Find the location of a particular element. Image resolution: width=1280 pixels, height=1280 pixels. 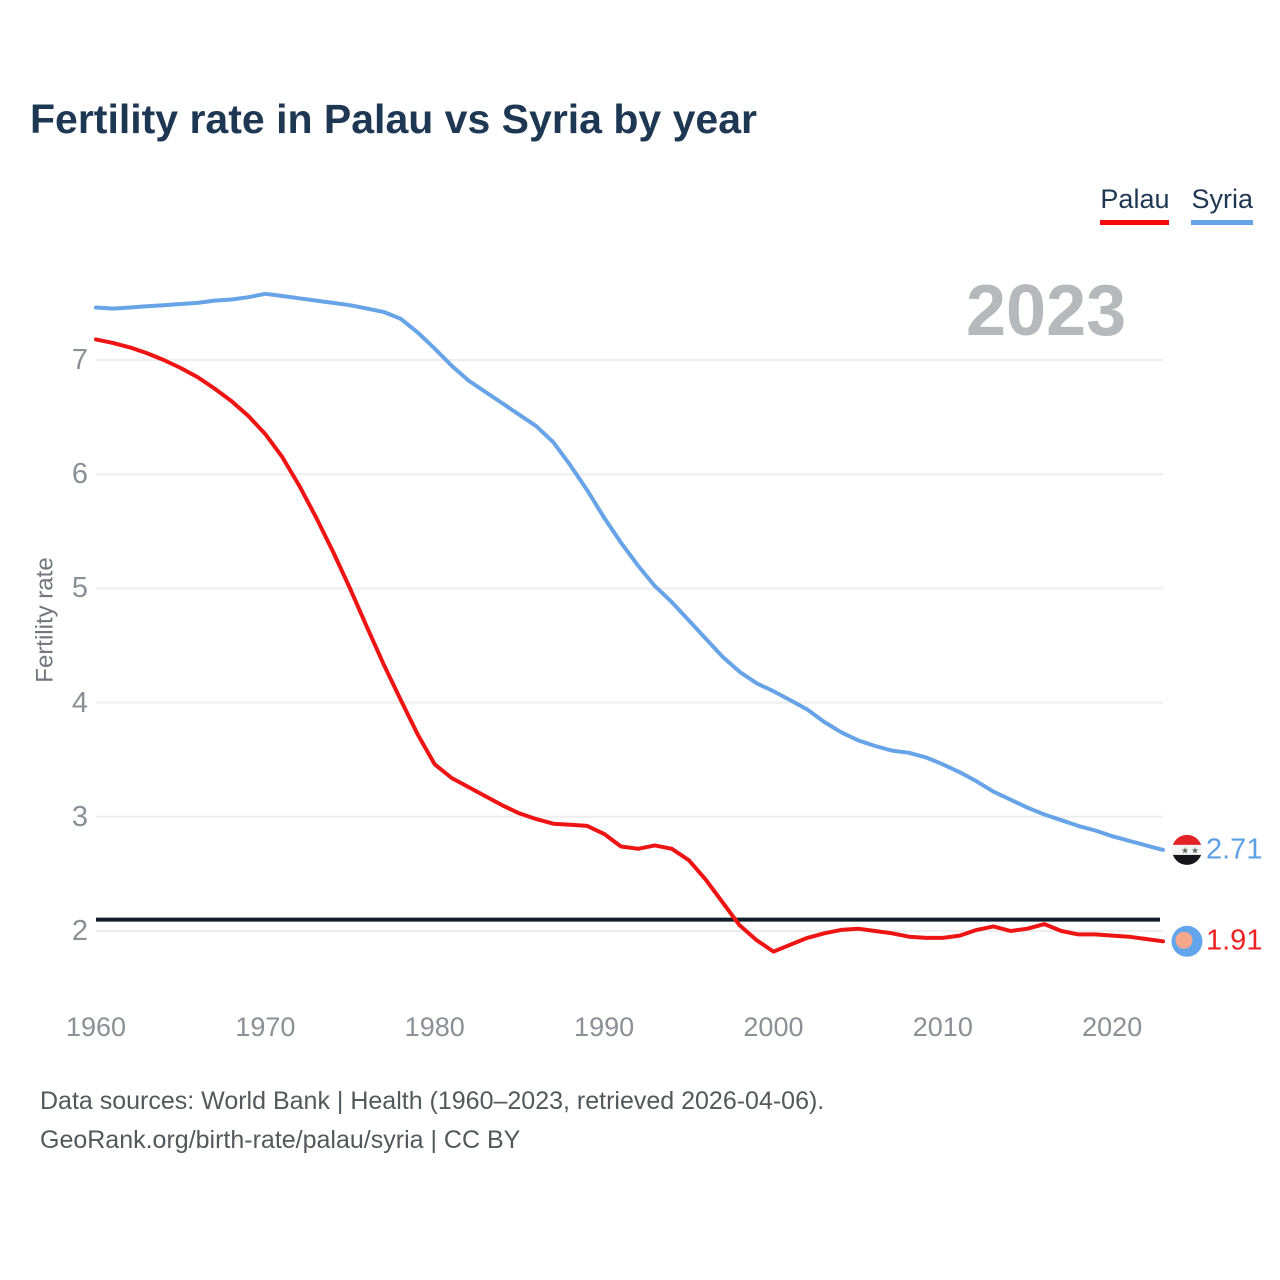

x-tick-label: 2000 is located at coordinates (773, 1027).